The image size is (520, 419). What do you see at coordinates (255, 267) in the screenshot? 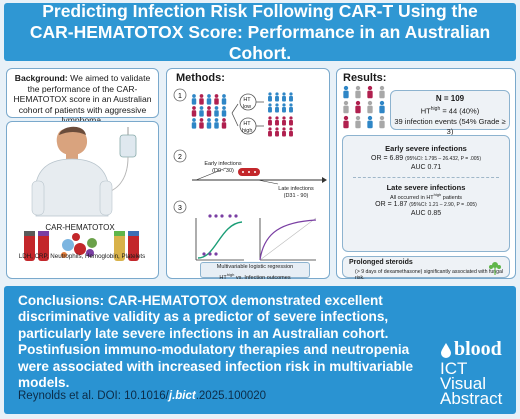
I see `mv-line1: Multivariable logistic regression` at bounding box center [255, 267].